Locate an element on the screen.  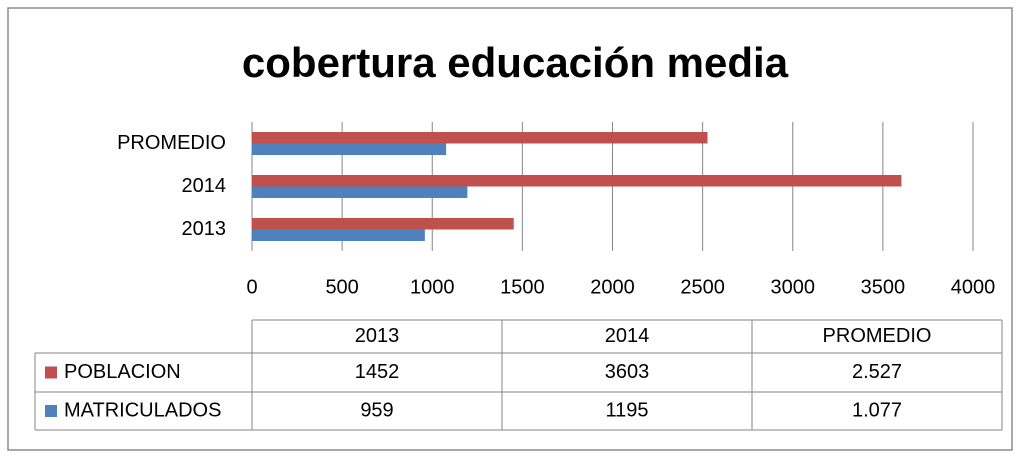
x-tick-label: 1500 is located at coordinates (522, 287).